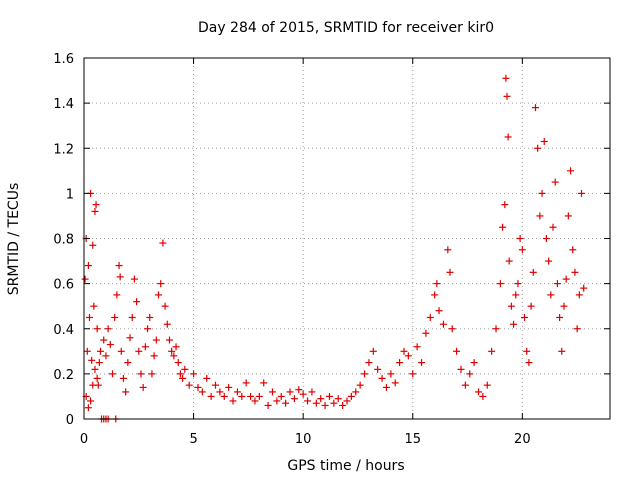 The height and width of the screenshot is (480, 640). Describe the element at coordinates (63, 240) in the screenshot. I see `y-tick-label: 0.8` at that location.